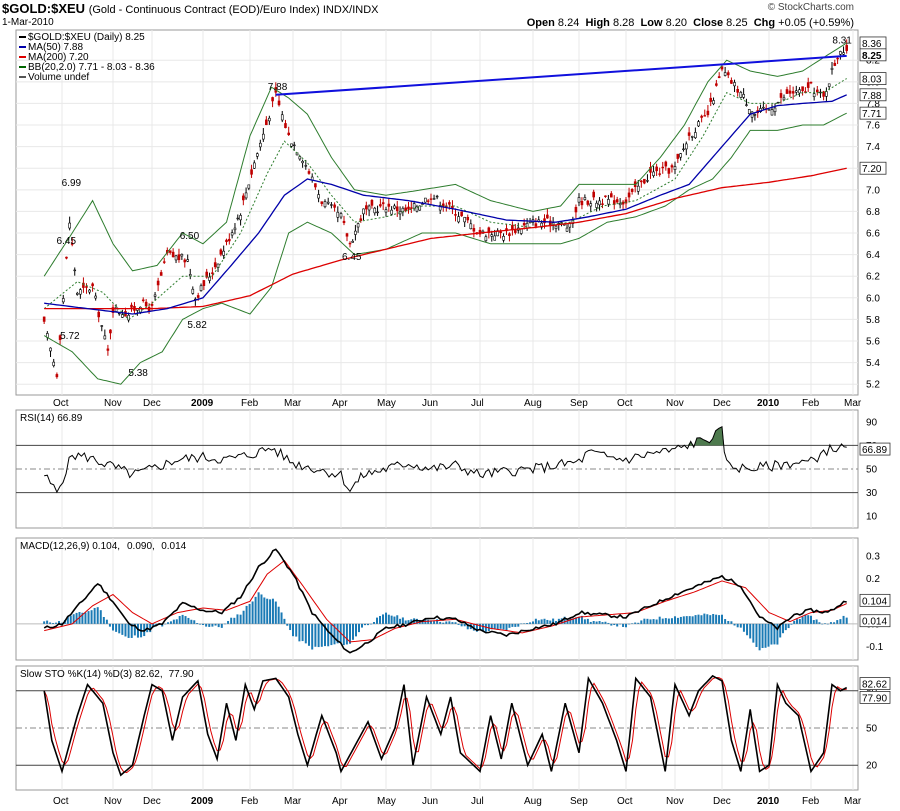 The image size is (900, 811). What do you see at coordinates (873, 104) in the screenshot?
I see `price-tick-2: 7.8` at bounding box center [873, 104].